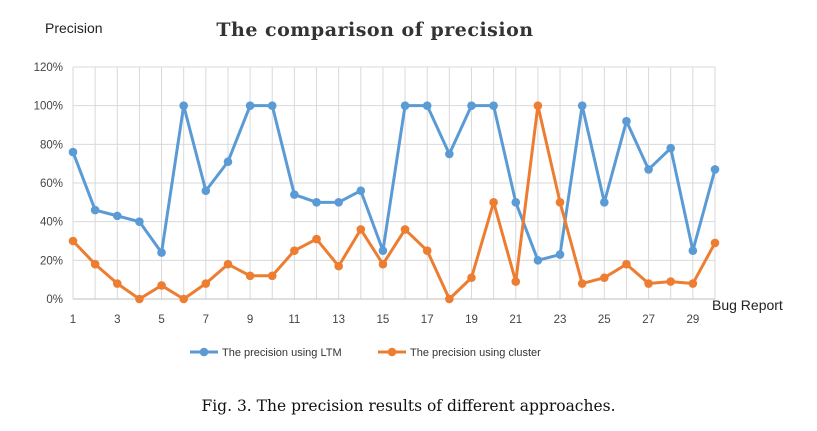 This screenshot has width=817, height=431. Describe the element at coordinates (475, 353) in the screenshot. I see `legend-label: The precision using cluster` at that location.